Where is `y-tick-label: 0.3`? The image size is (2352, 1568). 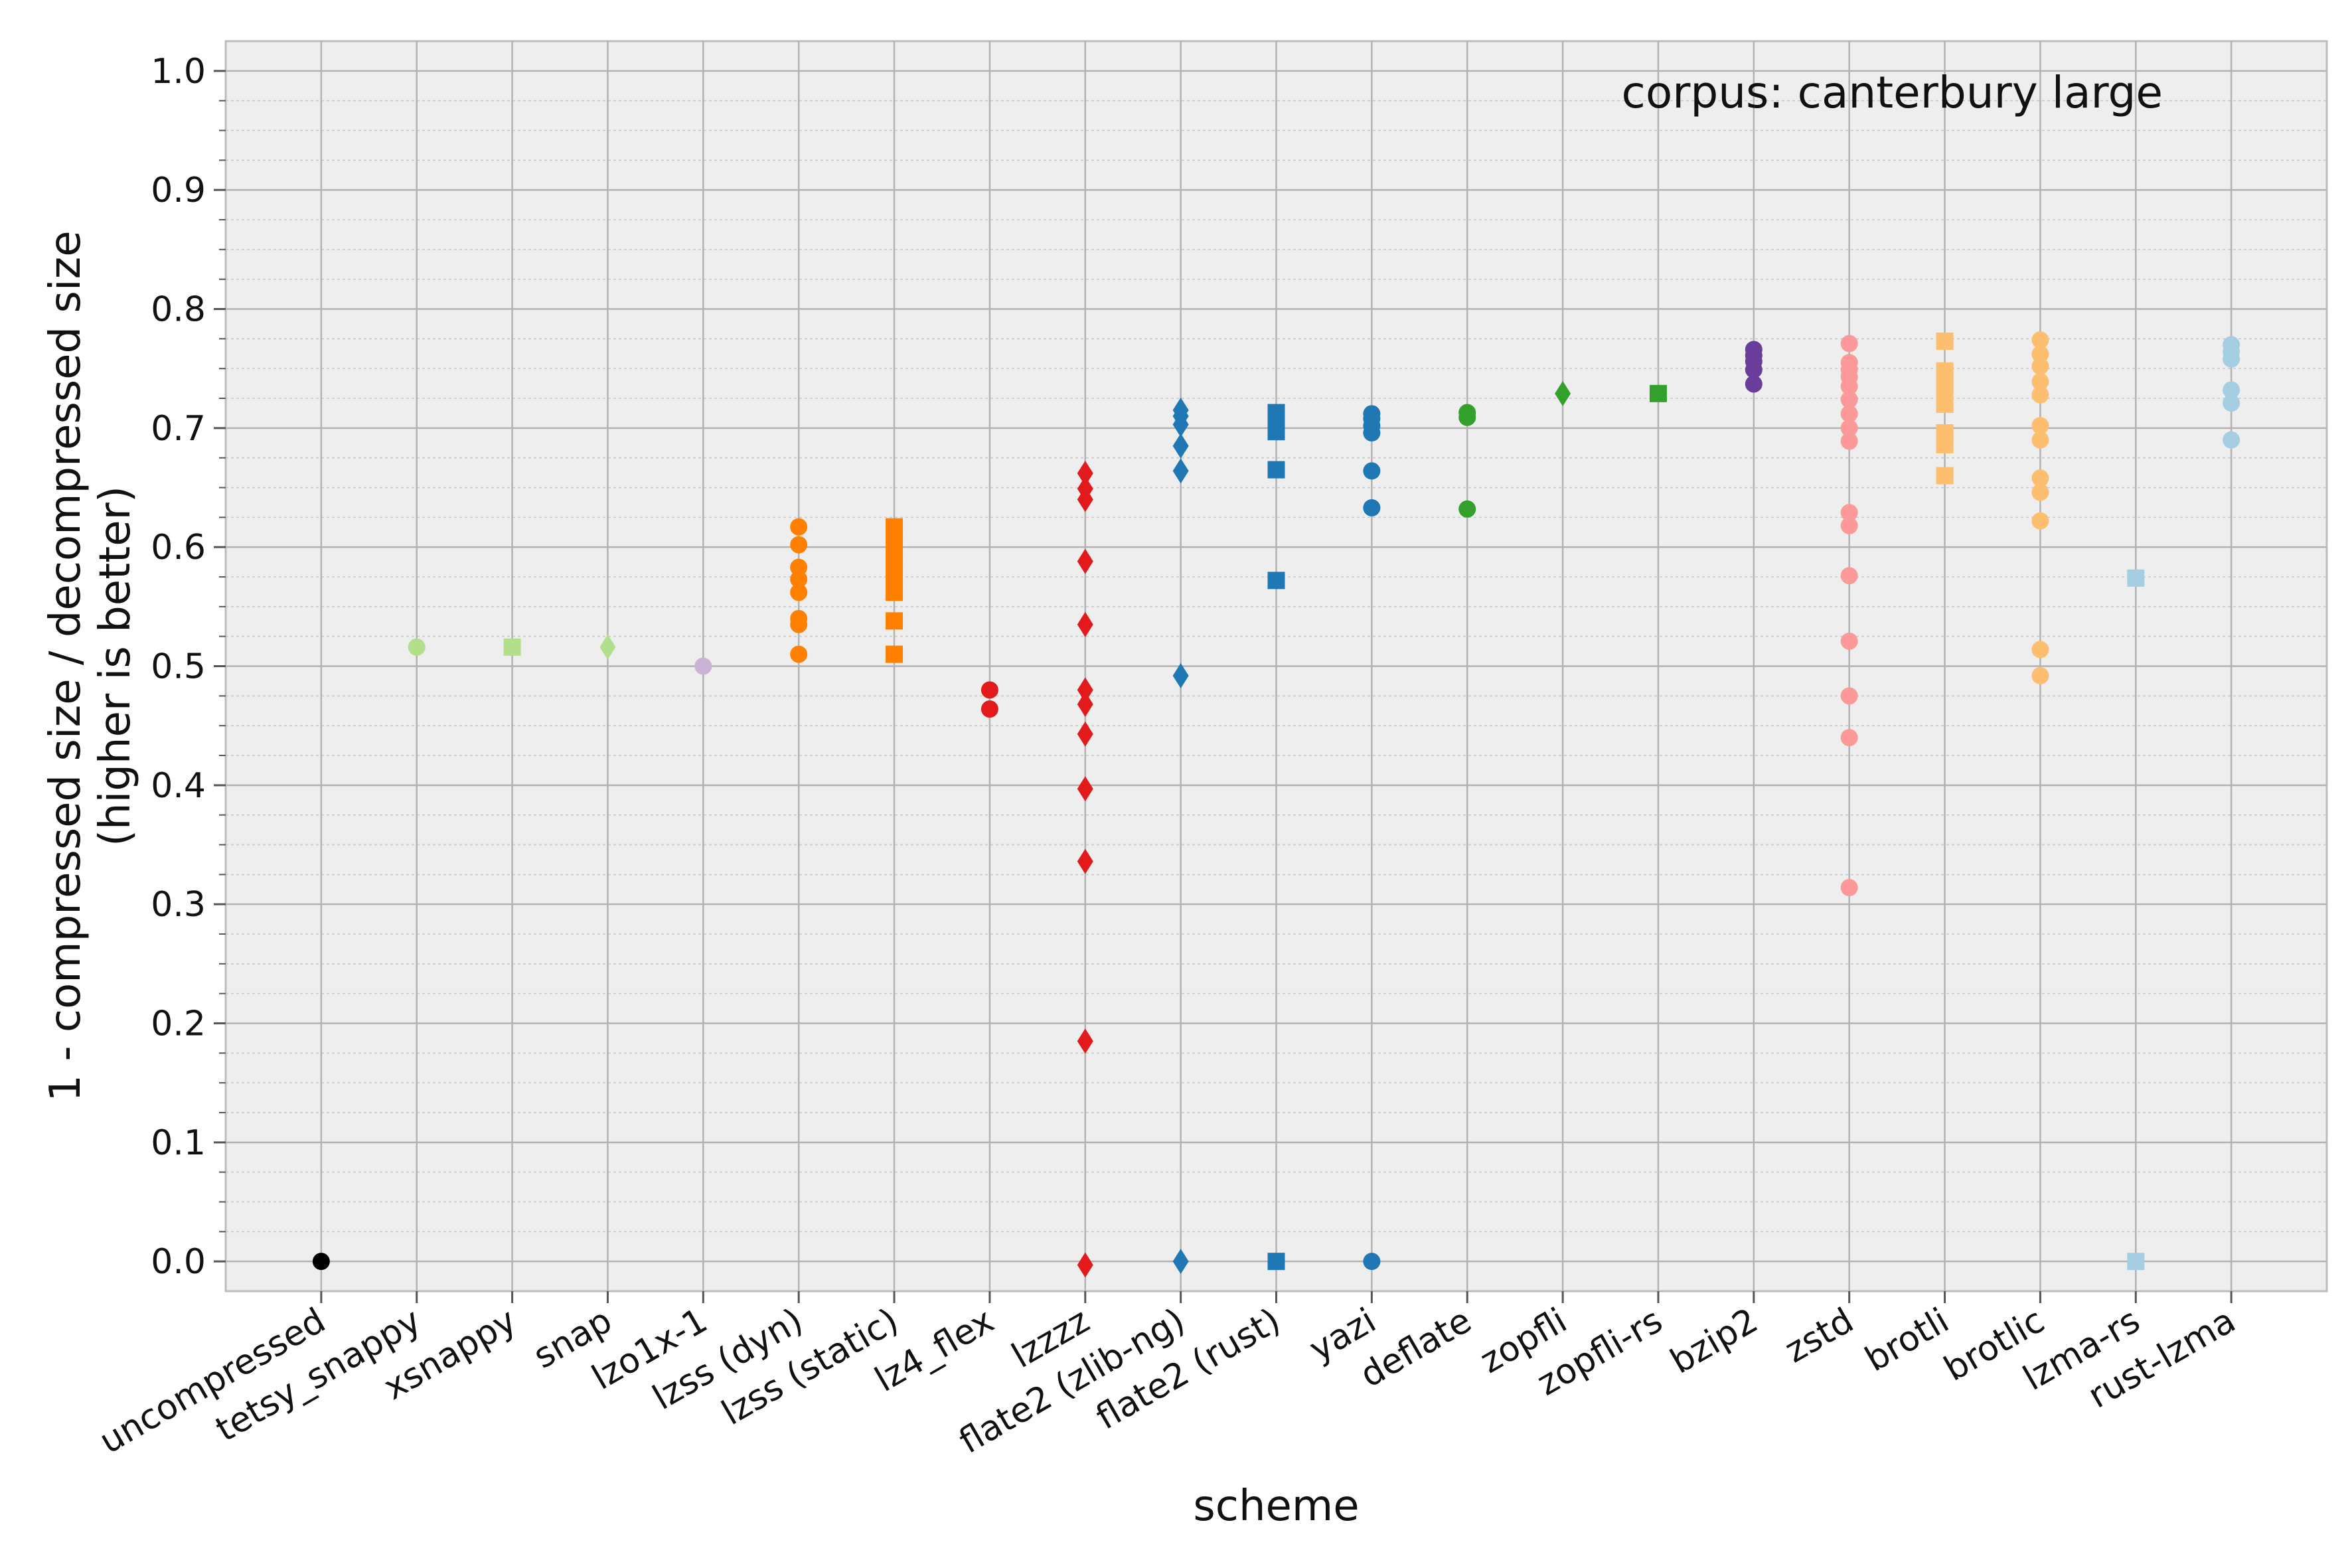
y-tick-label: 0.3 is located at coordinates (179, 905).